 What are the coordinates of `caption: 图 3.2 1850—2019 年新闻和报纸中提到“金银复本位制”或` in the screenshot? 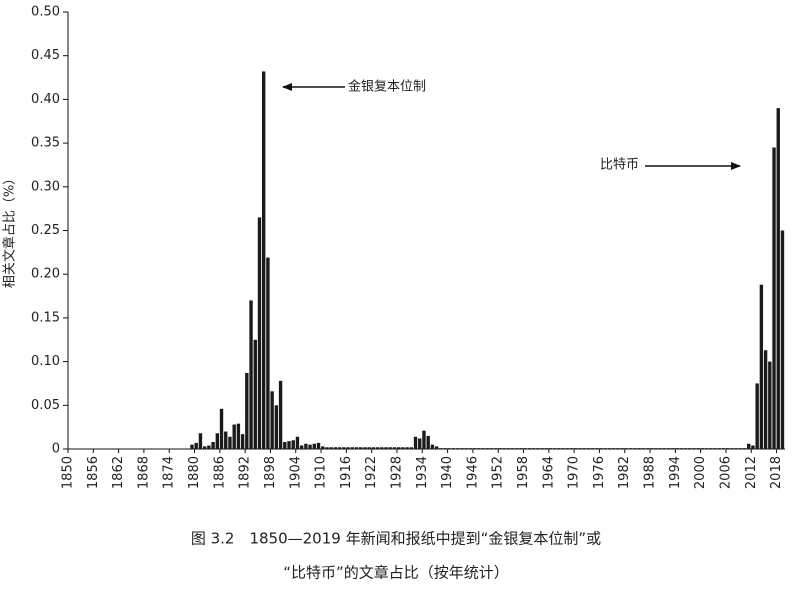 It's located at (396, 539).